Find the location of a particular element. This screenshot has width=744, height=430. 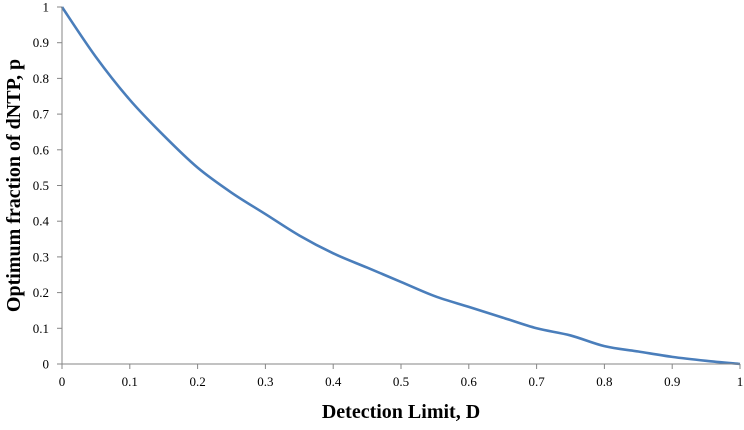

y-tick-label: 0.8 is located at coordinates (41, 78).